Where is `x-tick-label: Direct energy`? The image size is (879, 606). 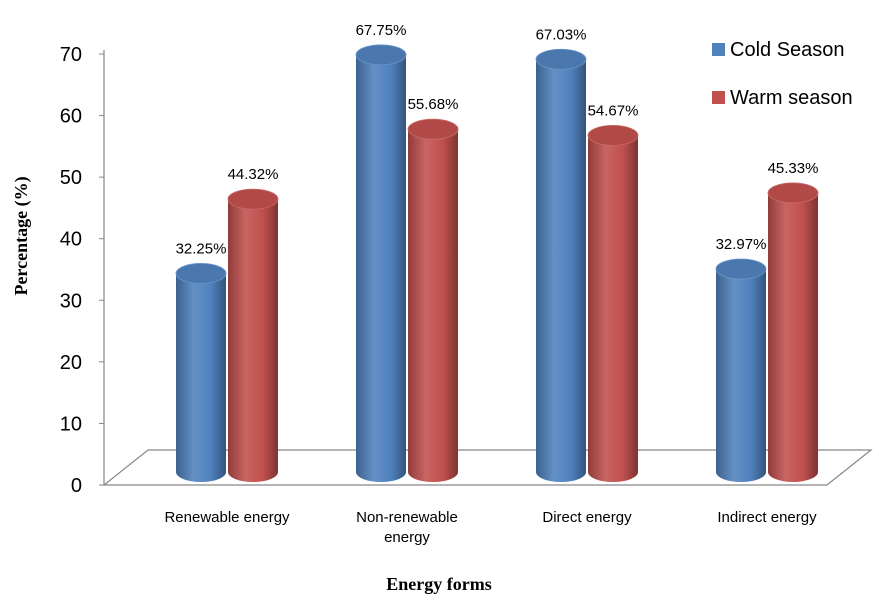
x-tick-label: Direct energy is located at coordinates (587, 517).